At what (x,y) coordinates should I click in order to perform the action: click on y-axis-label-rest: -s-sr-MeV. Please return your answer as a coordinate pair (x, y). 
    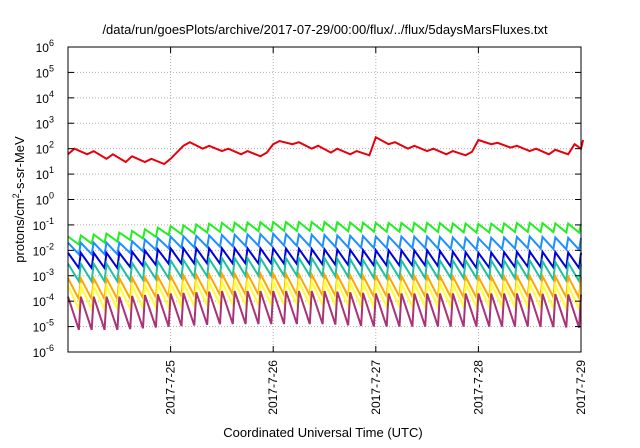
    Looking at the image, I should click on (19, 164).